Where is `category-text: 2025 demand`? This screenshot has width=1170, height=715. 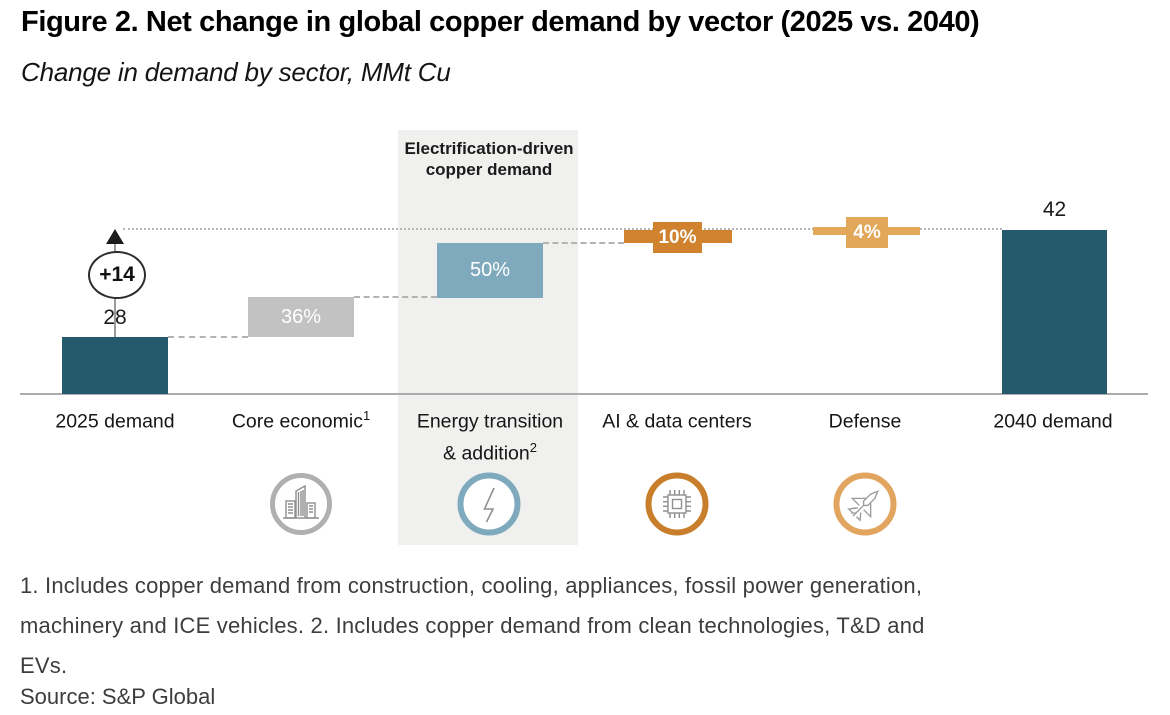
category-text: 2025 demand is located at coordinates (115, 421).